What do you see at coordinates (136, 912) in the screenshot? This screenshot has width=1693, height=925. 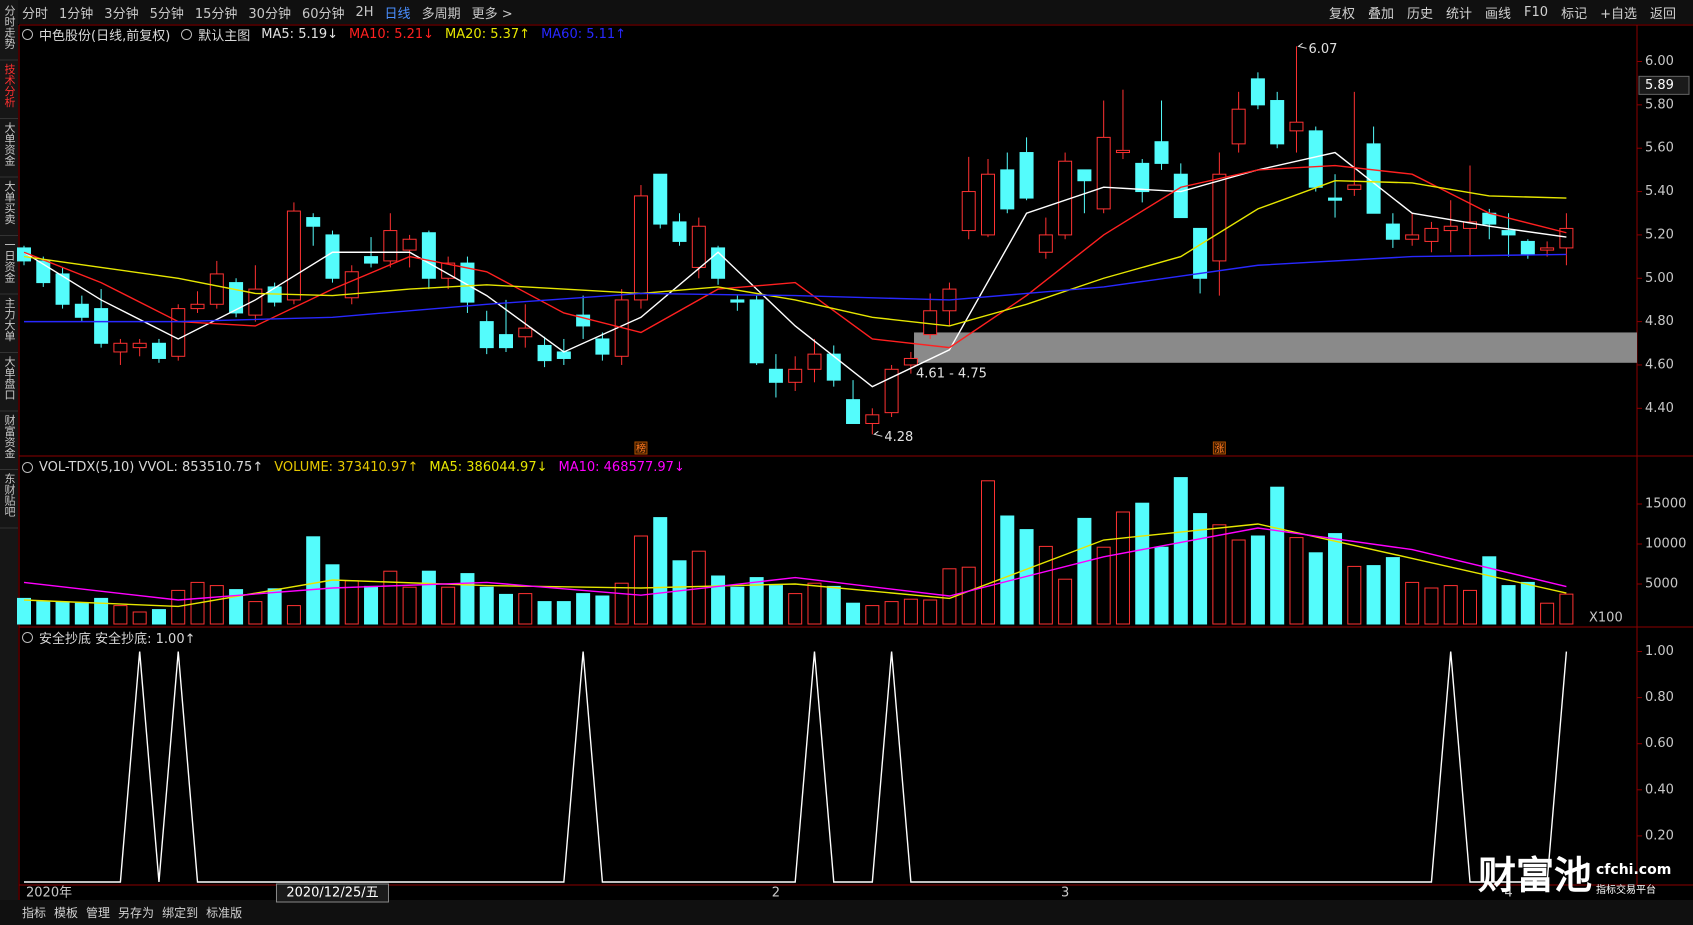 I see `bottom-tab: 另存为` at bounding box center [136, 912].